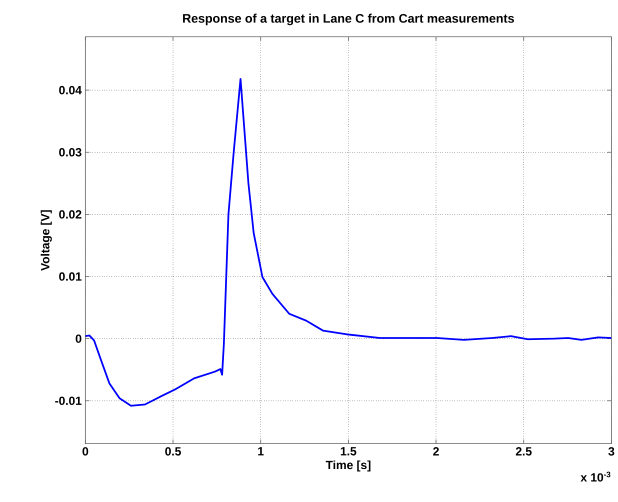 Image resolution: width=618 pixels, height=502 pixels. What do you see at coordinates (348, 466) in the screenshot?
I see `x-axis-title: Time [s]` at bounding box center [348, 466].